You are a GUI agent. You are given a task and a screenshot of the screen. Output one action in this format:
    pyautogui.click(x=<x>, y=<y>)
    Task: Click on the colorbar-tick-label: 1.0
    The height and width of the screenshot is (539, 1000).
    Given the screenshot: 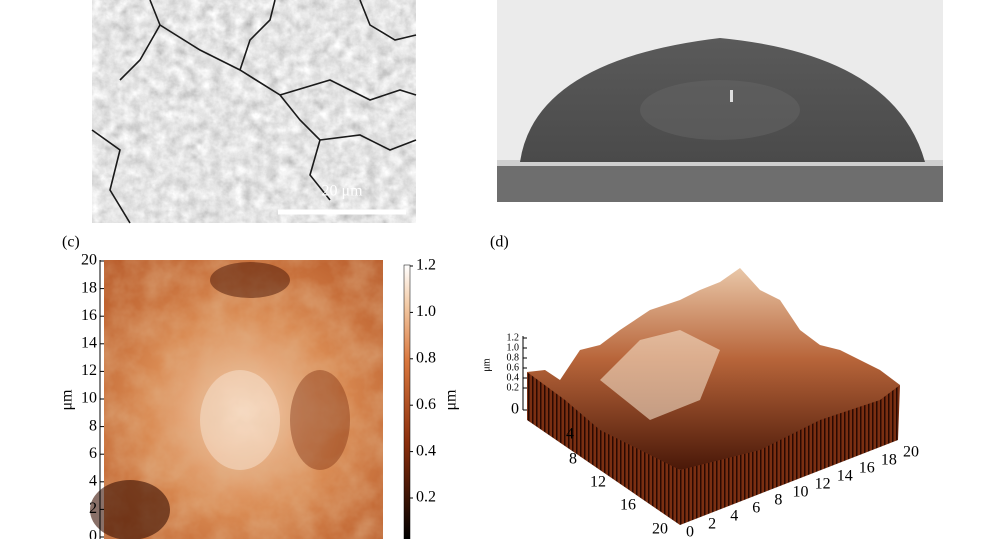 What is the action you would take?
    pyautogui.click(x=426, y=311)
    